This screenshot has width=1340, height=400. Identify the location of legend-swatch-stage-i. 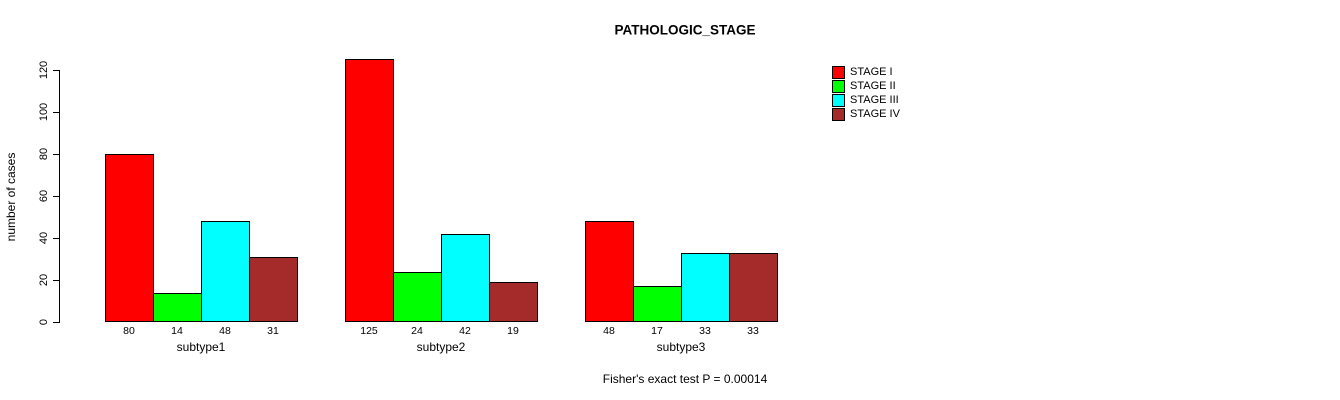
(838, 72).